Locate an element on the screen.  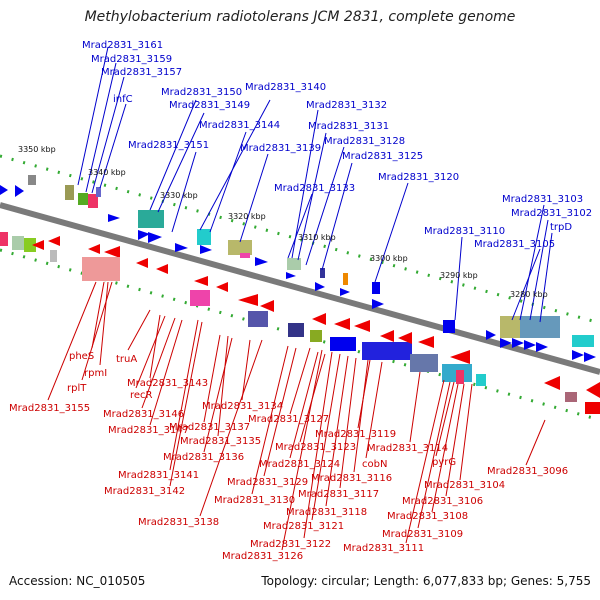
gene-label: infC is located at coordinates (123, 99).